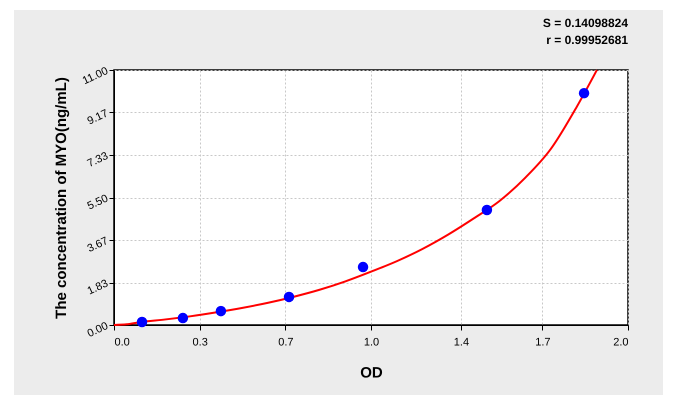 Image resolution: width=693 pixels, height=404 pixels. I want to click on y-tick-label: 0.00, so click(98, 330).